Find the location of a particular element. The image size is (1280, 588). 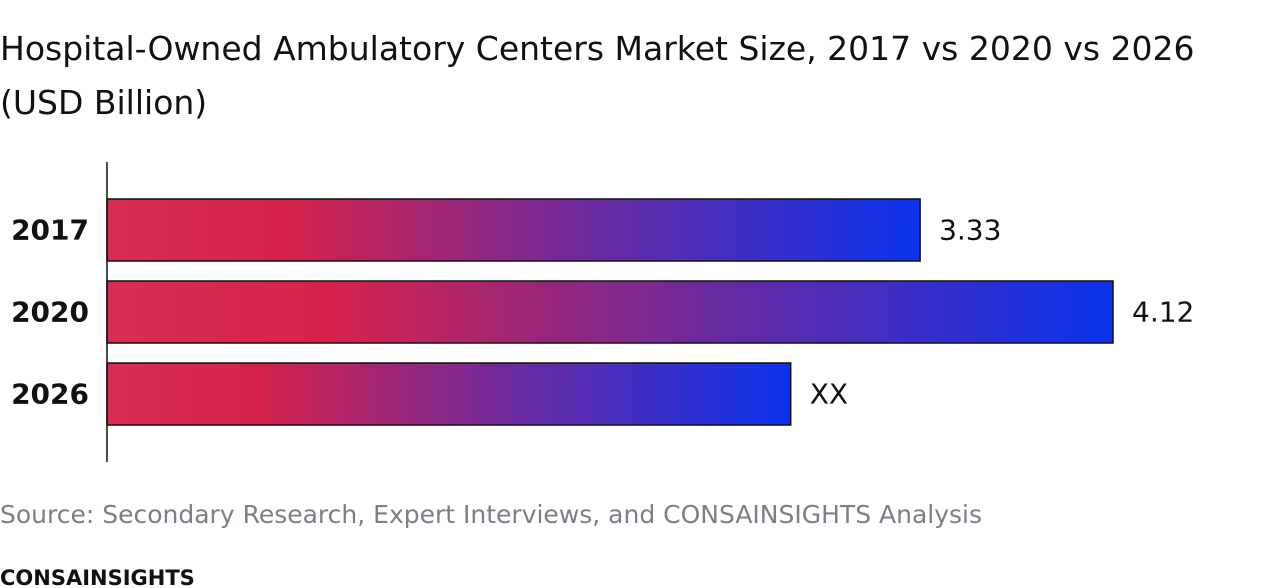

category-label-2020: 2020 is located at coordinates (50, 312).